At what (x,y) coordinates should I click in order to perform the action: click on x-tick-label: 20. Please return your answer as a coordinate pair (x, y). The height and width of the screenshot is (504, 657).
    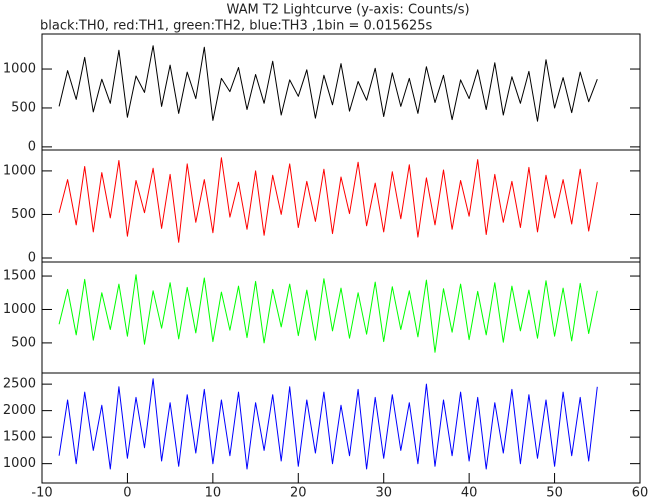
    Looking at the image, I should click on (298, 493).